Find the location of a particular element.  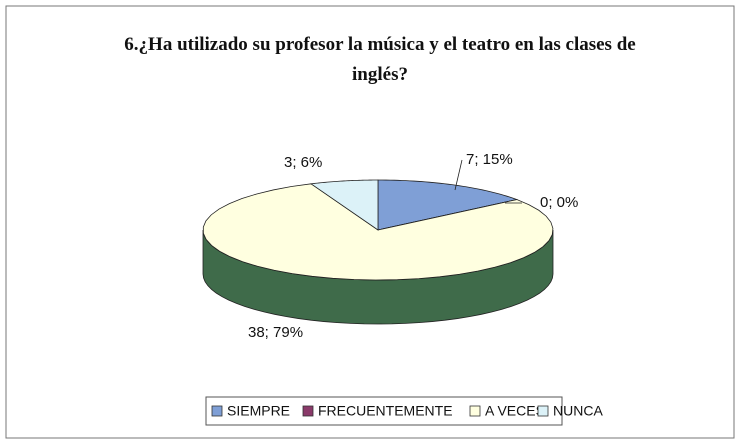

legend-box is located at coordinates (384, 411).